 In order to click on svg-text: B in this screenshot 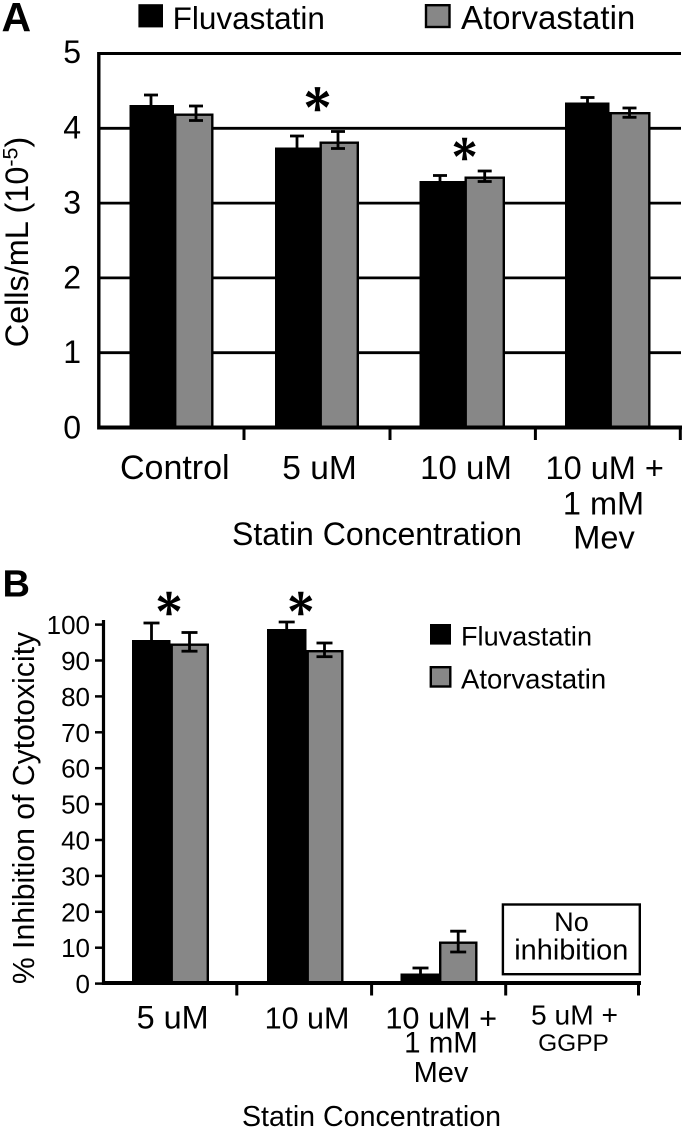, I will do `click(16, 585)`.